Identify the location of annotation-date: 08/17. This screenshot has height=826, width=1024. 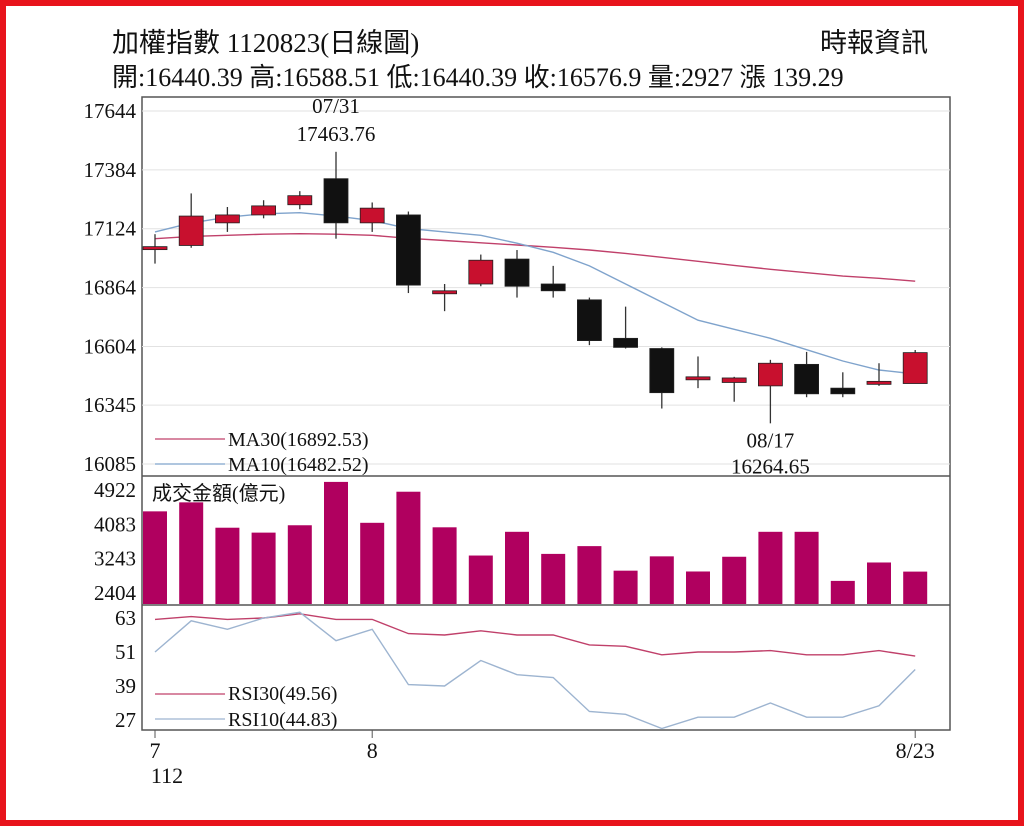
(770, 440).